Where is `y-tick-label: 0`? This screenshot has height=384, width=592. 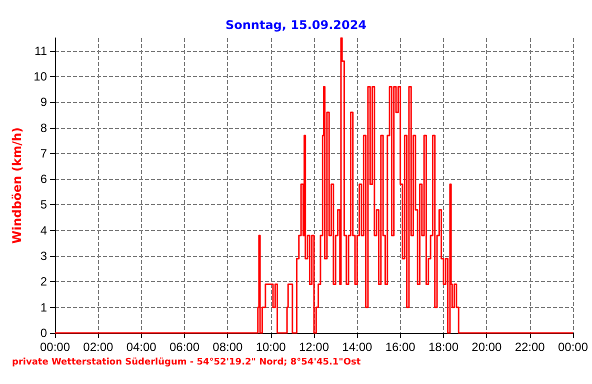
y-tick-label: 0 is located at coordinates (44, 333).